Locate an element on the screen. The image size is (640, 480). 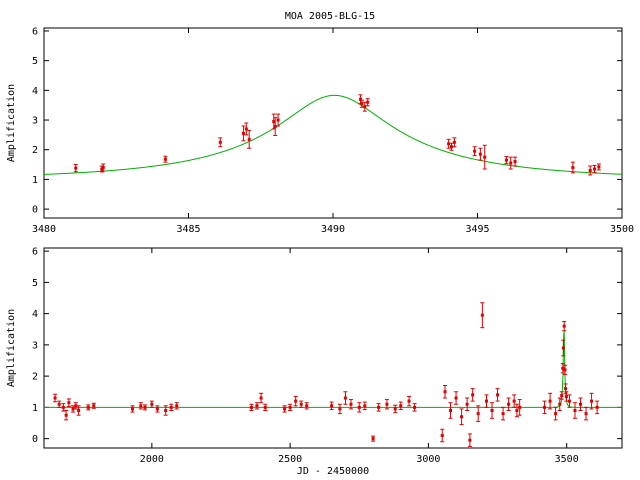
panel-zoom-ytick-label: 5 is located at coordinates (35, 61).